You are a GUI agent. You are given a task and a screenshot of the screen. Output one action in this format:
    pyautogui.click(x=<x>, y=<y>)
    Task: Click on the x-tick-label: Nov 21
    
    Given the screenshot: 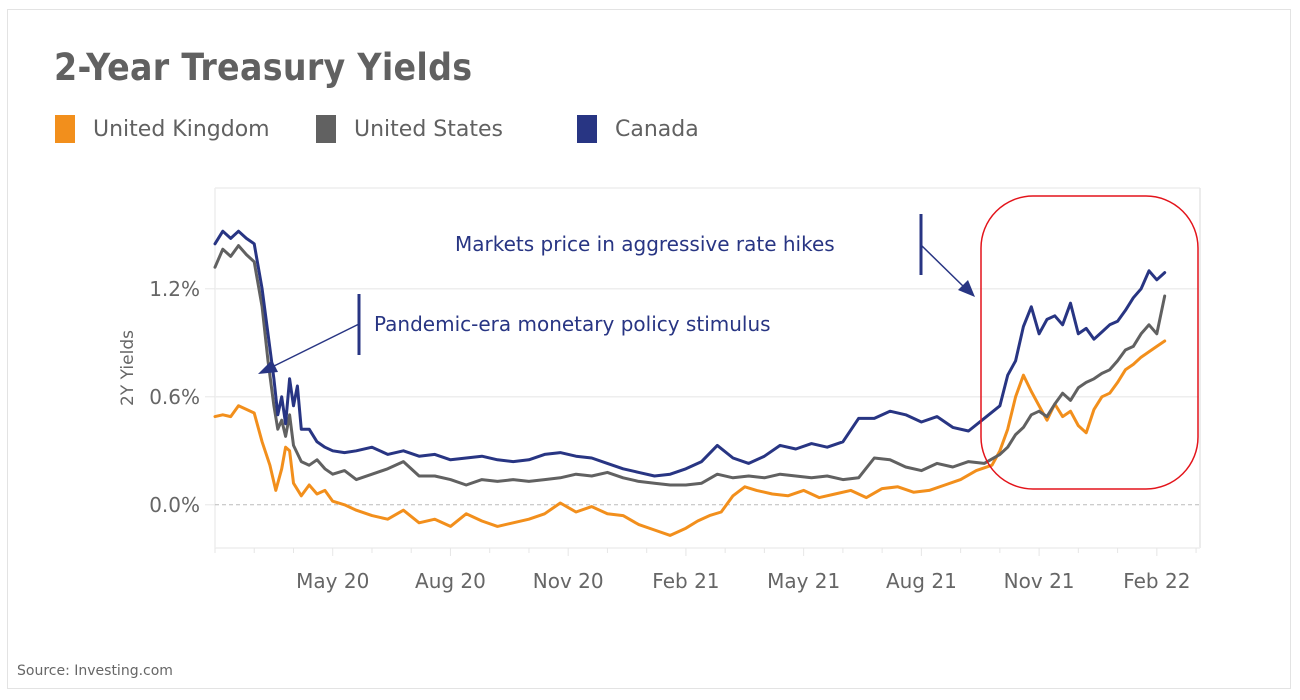 What is the action you would take?
    pyautogui.click(x=1039, y=581)
    